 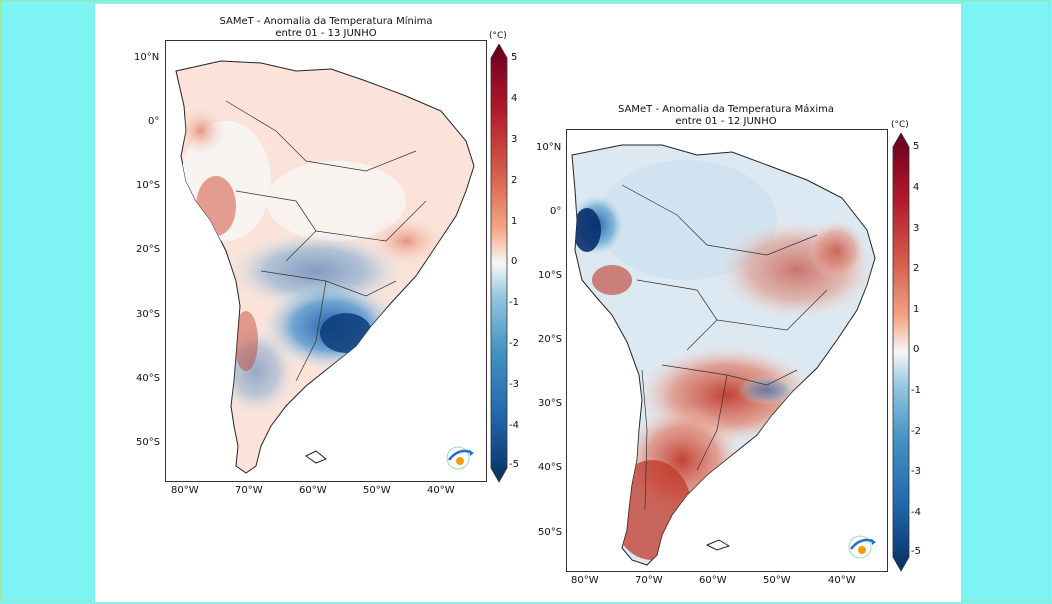 I want to click on tmin-colorbar-tick: 3, so click(x=514, y=139).